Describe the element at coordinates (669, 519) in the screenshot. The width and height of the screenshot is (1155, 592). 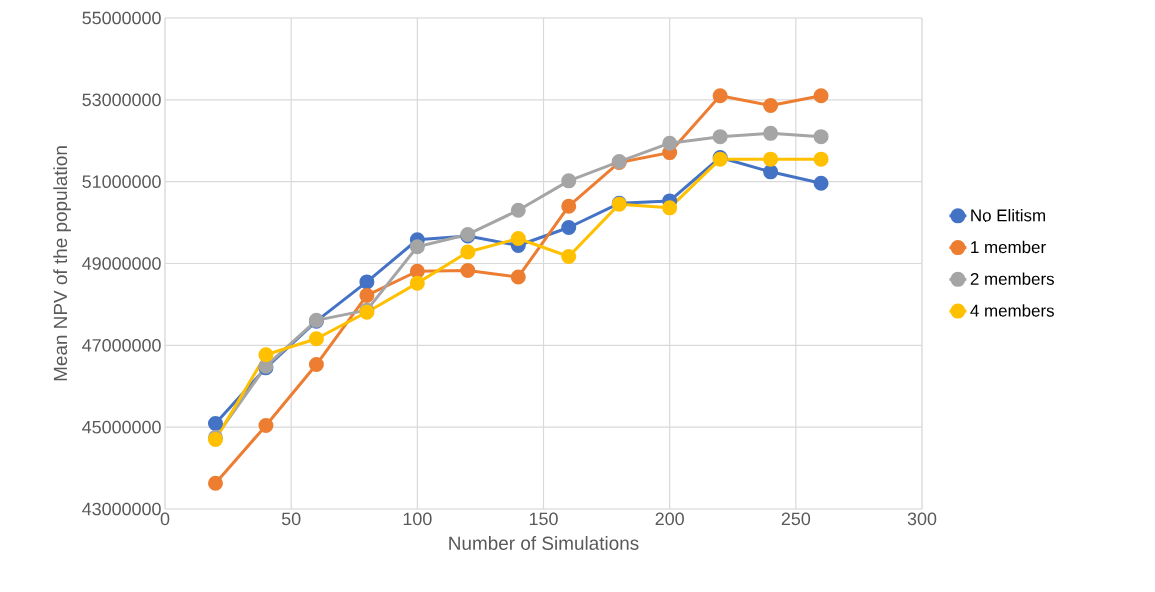
I see `x-tick-label: 200` at that location.